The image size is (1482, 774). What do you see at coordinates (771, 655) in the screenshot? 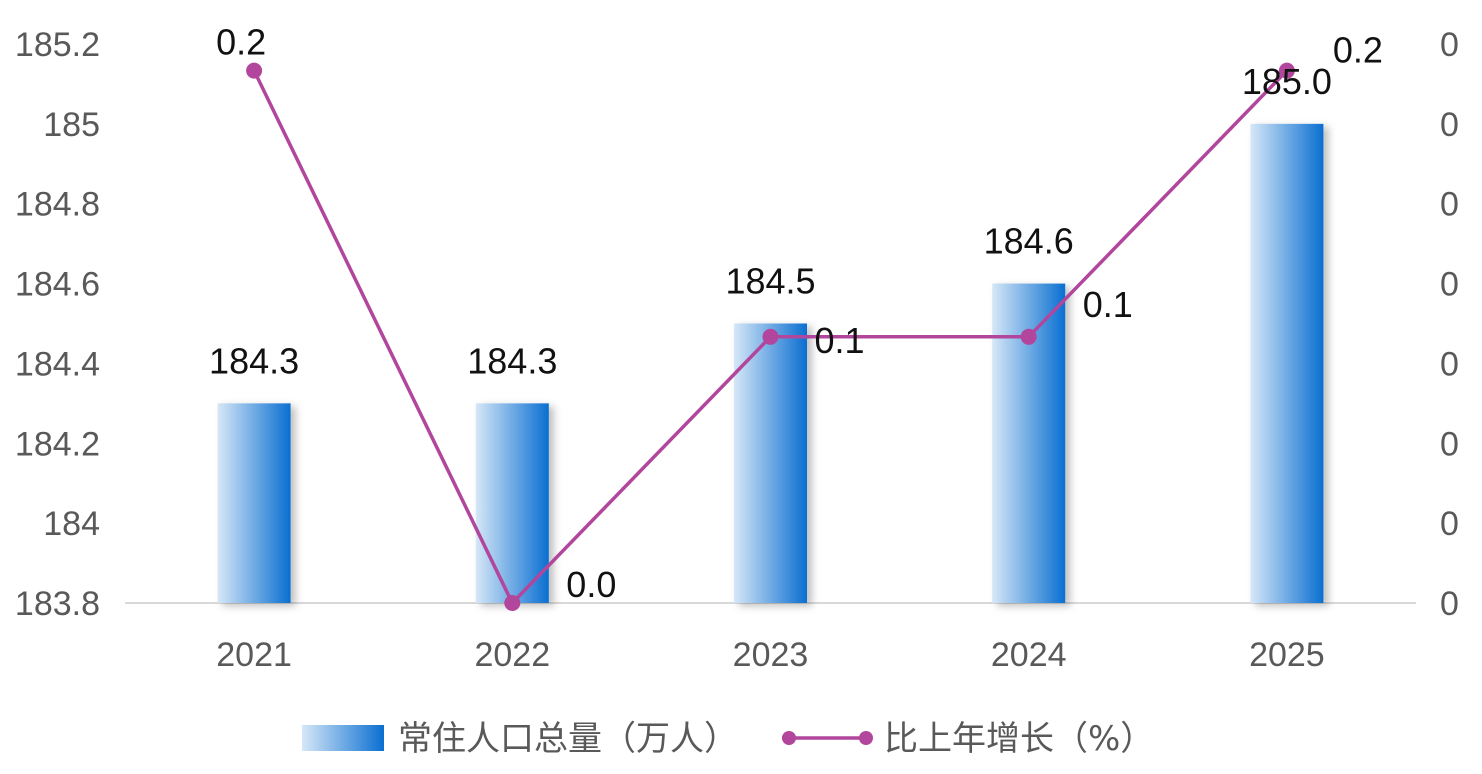
I see `x-axis-tick-label: 2023` at bounding box center [771, 655].